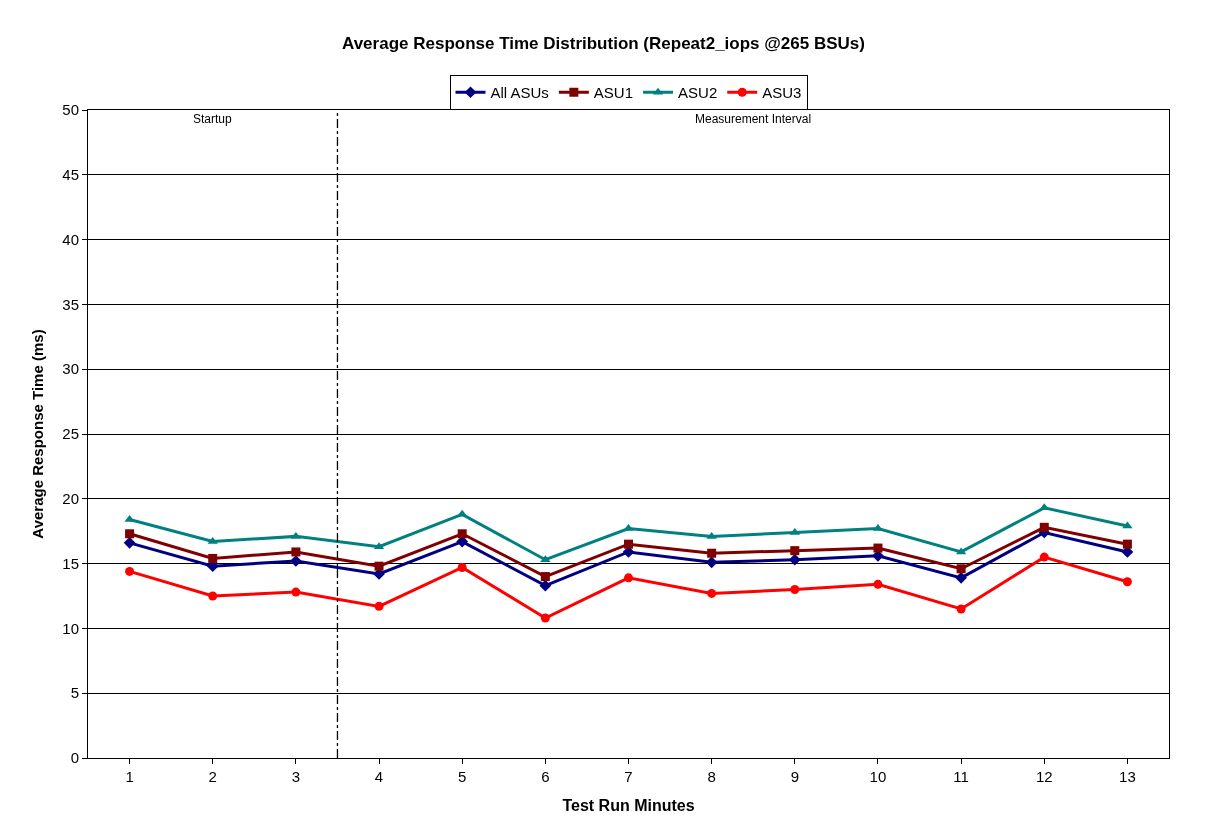  I want to click on legend-label: ASU3, so click(782, 93).